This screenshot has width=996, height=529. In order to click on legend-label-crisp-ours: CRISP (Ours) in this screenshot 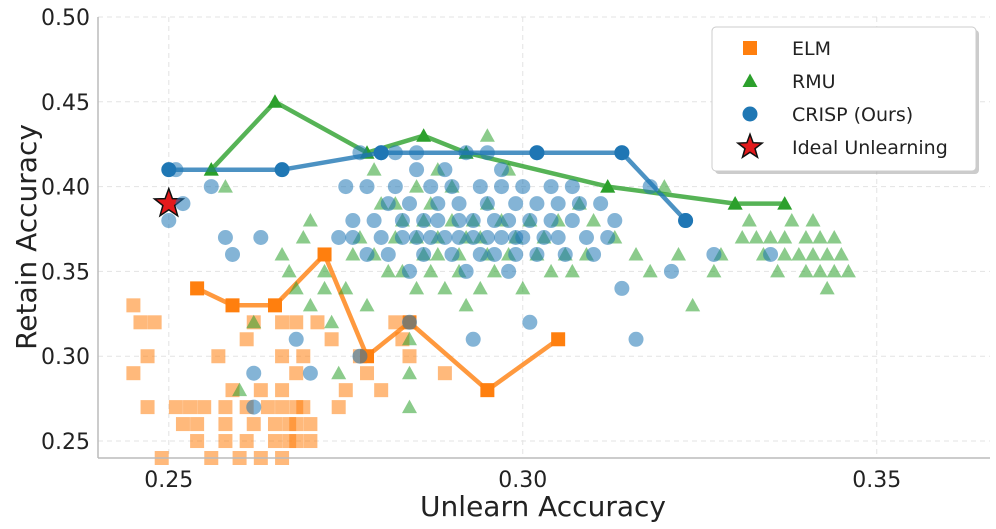, I will do `click(852, 115)`.